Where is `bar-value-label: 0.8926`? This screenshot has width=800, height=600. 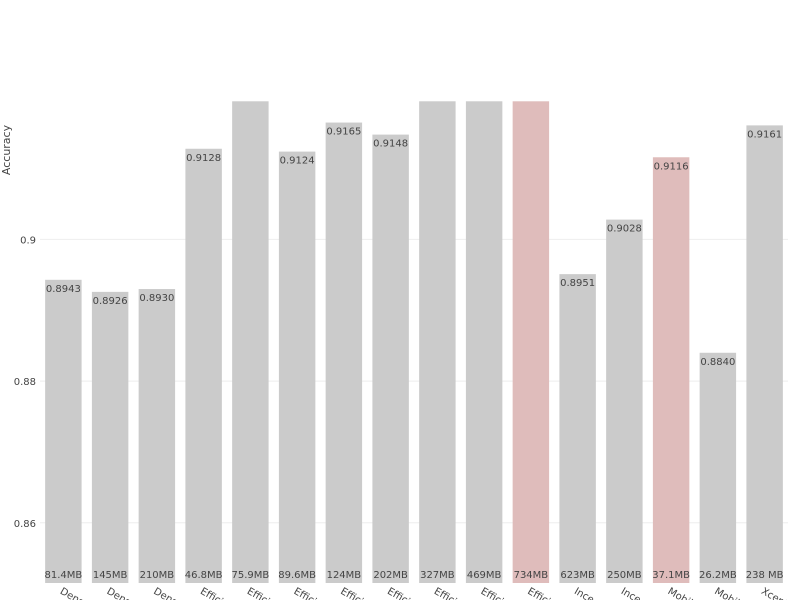
bar-value-label: 0.8926 is located at coordinates (110, 301).